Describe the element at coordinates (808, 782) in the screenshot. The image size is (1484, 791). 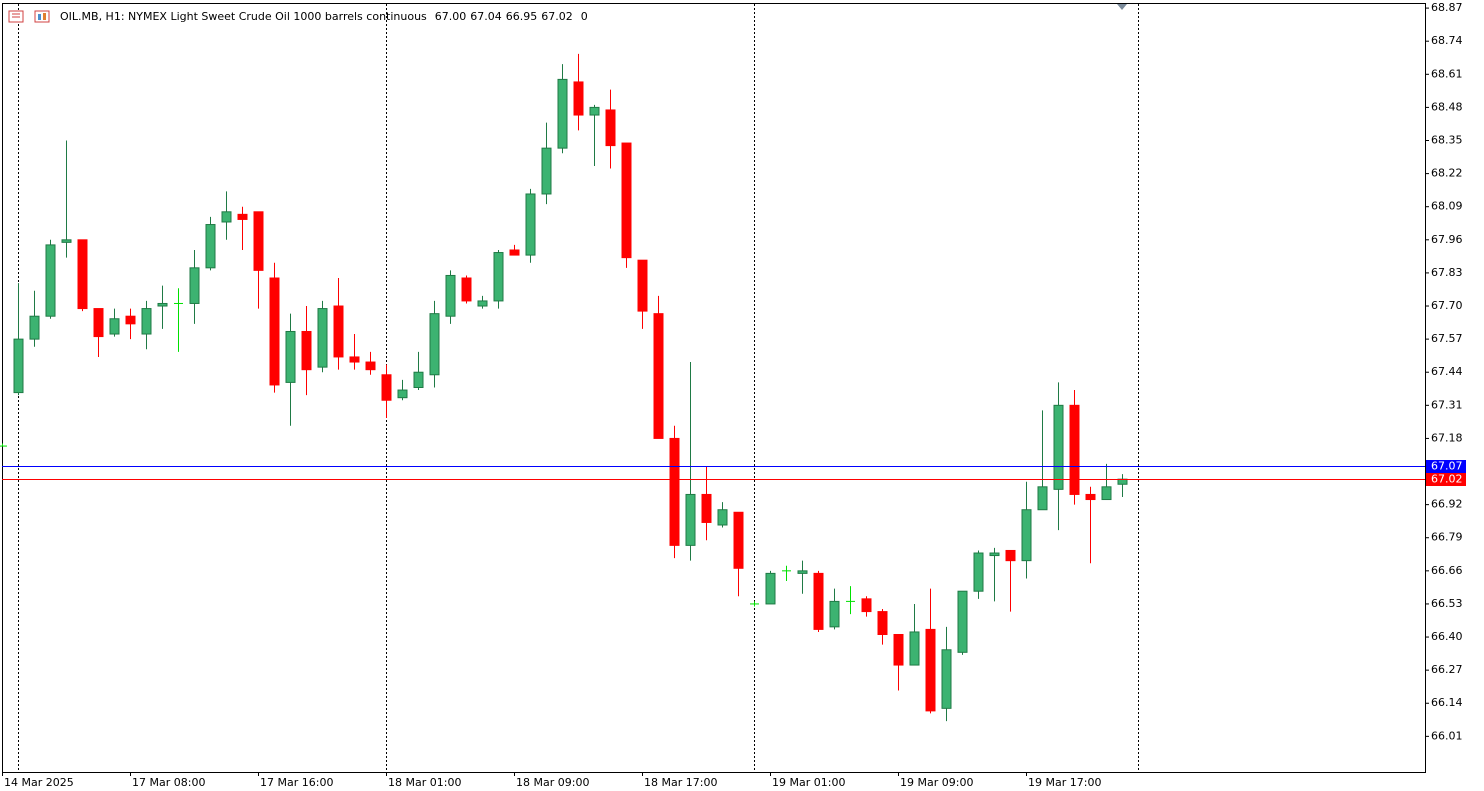
I see `x-tick-label: 19 Mar 01:00` at that location.